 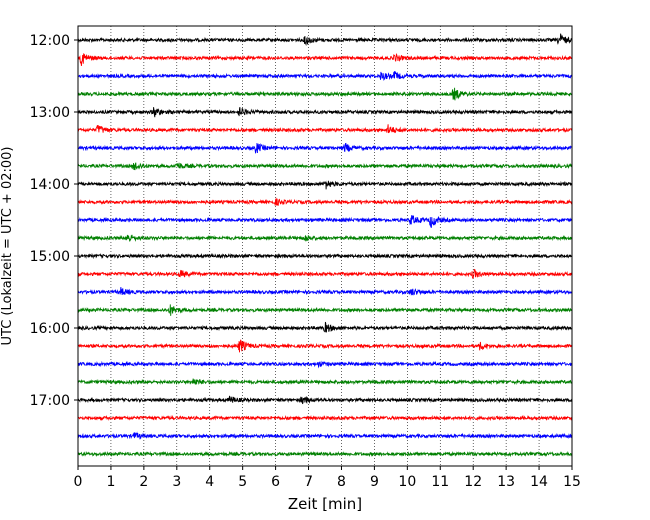 I want to click on x-tick-label: 9, so click(x=374, y=482).